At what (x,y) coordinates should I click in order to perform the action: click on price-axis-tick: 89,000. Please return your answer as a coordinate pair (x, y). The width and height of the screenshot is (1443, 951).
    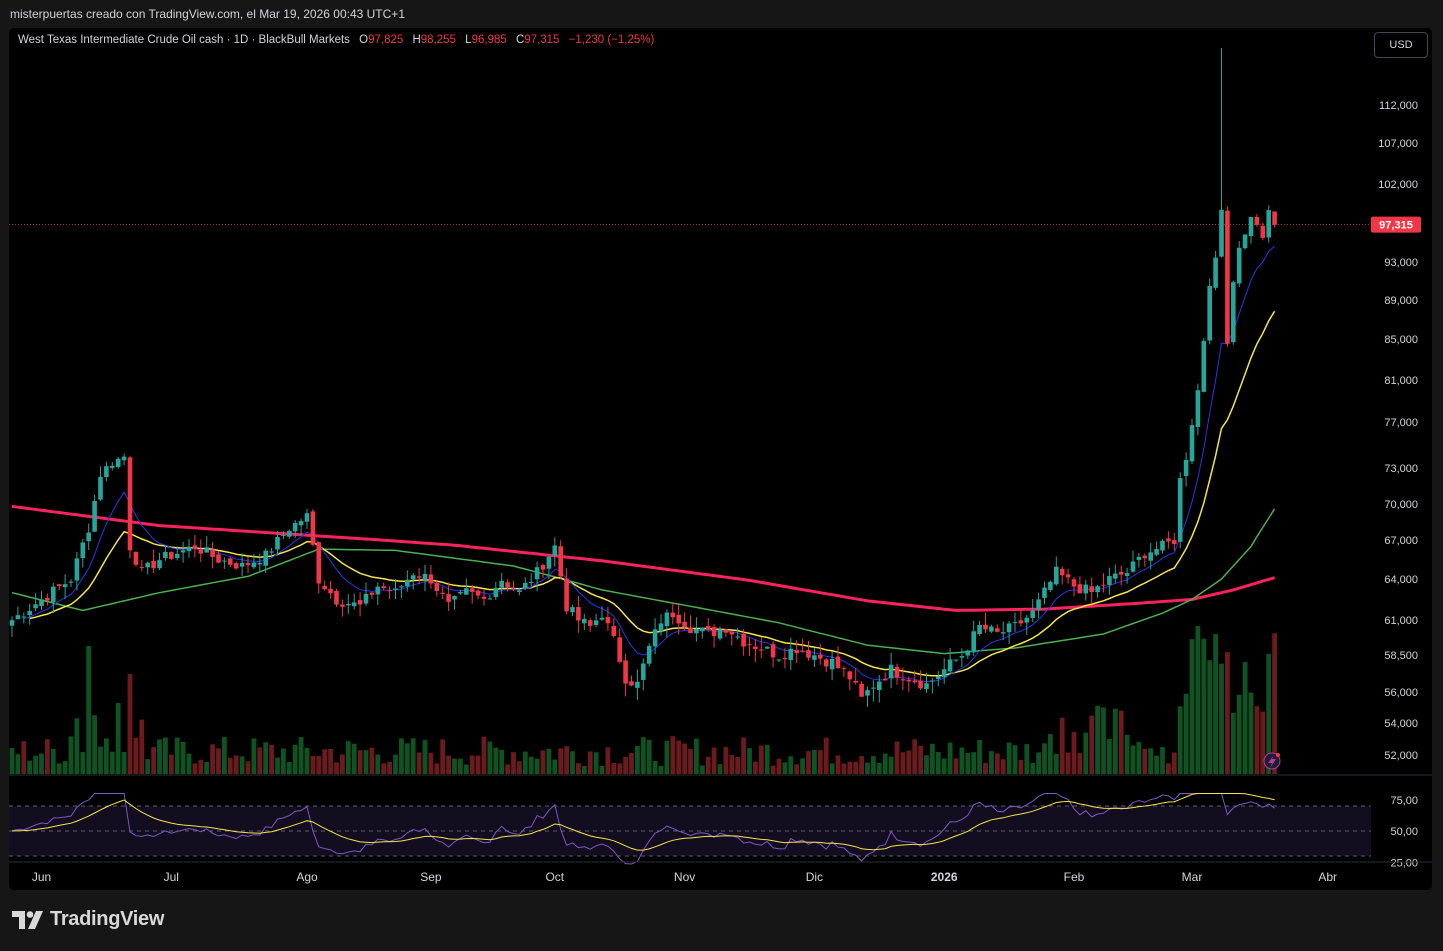
    Looking at the image, I should click on (1401, 301).